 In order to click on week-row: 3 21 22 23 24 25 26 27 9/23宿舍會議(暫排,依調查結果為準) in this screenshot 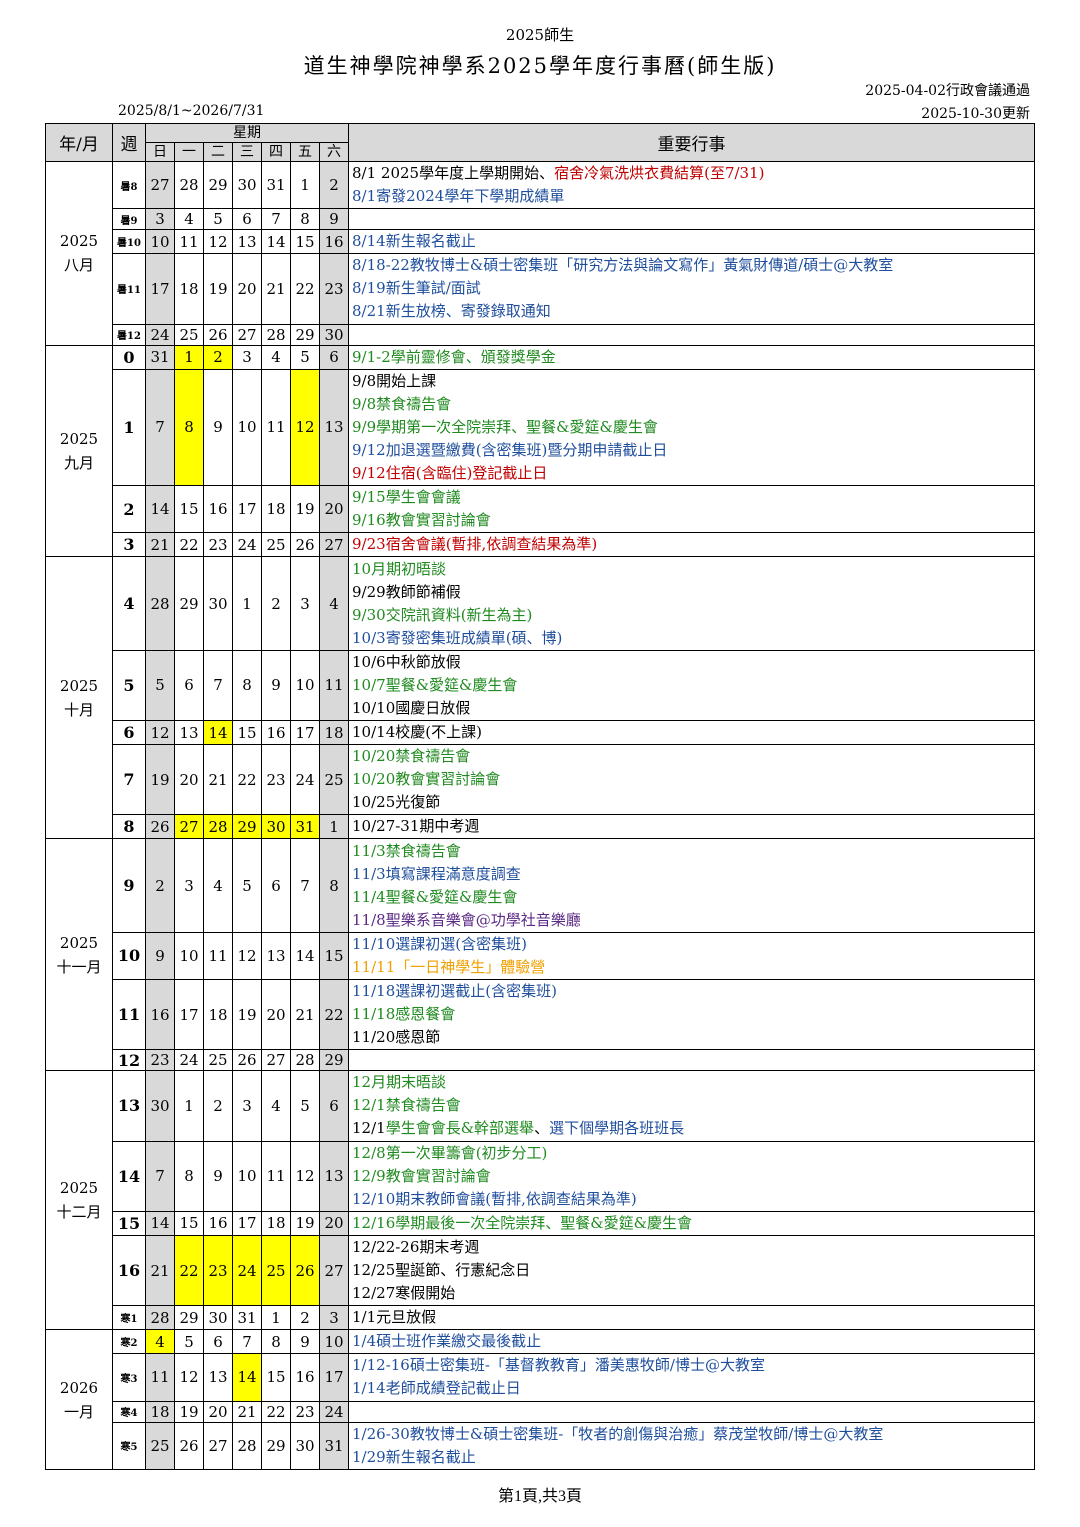, I will do `click(541, 545)`.